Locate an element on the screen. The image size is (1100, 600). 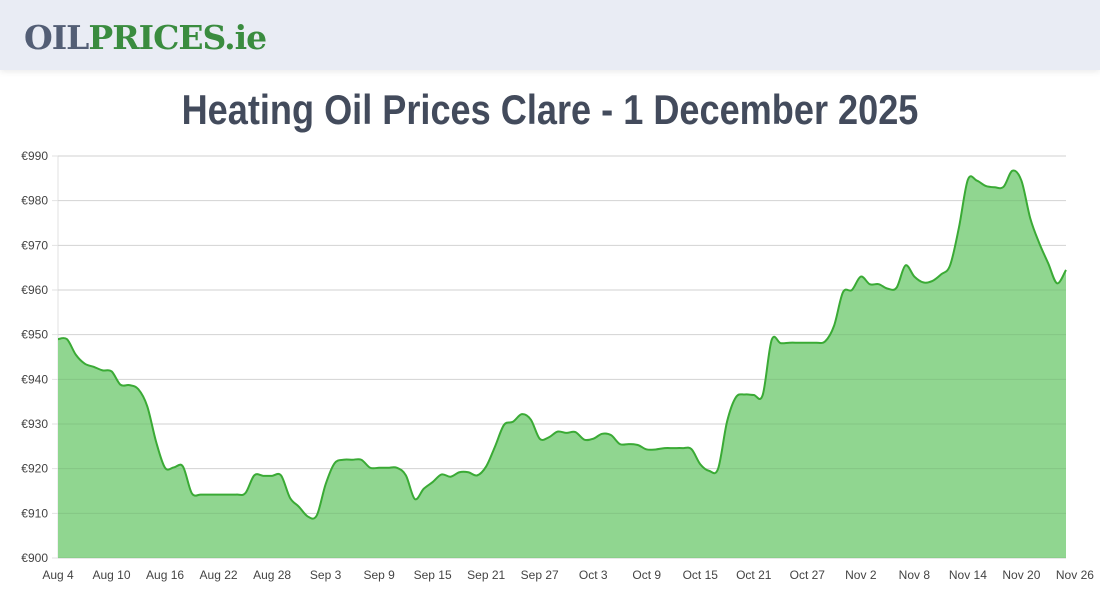
y-tick-label: €900 is located at coordinates (34, 558).